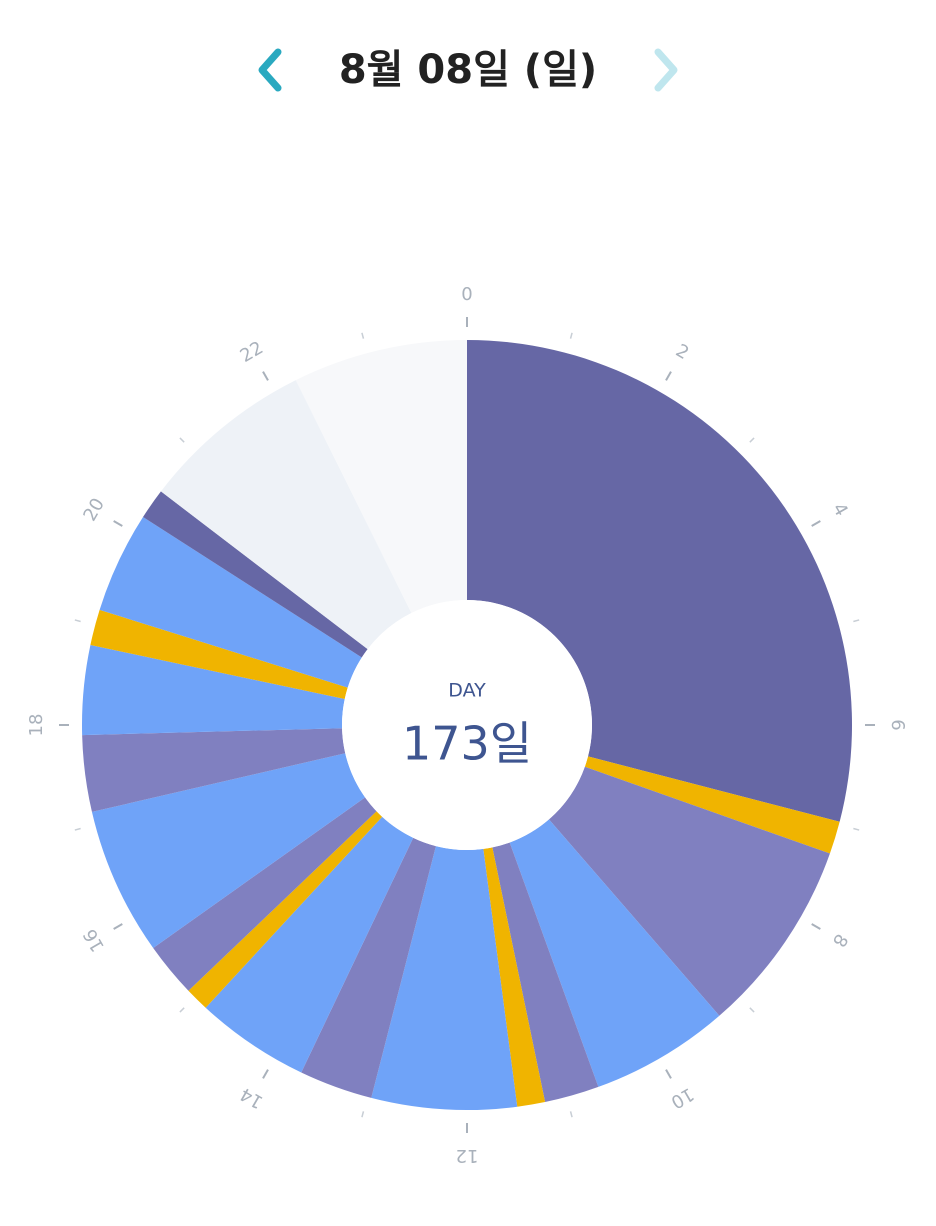 The height and width of the screenshot is (1226, 936). Describe the element at coordinates (466, 294) in the screenshot. I see `hour-label: 0` at that location.